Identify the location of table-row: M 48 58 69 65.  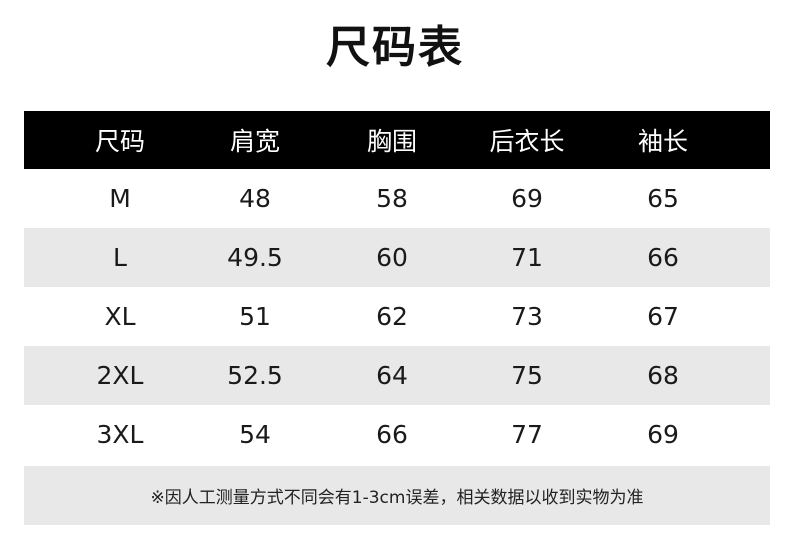
(397, 198).